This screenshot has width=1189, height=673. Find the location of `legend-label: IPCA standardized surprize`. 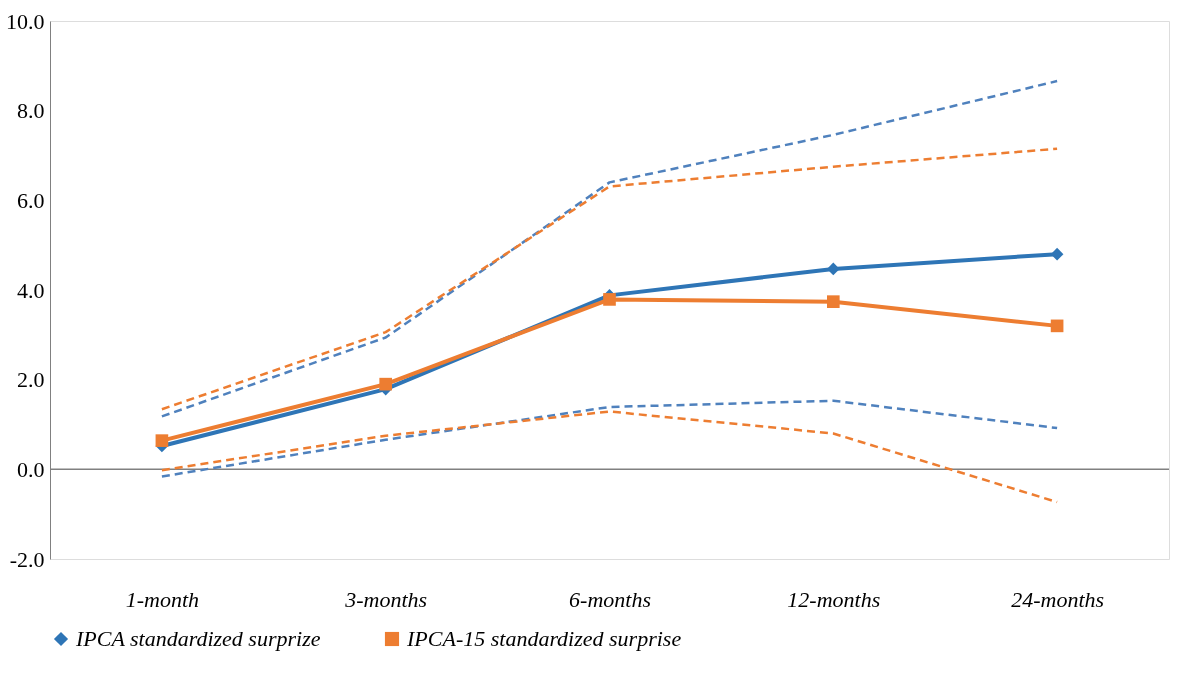

legend-label: IPCA standardized surprize is located at coordinates (198, 638).